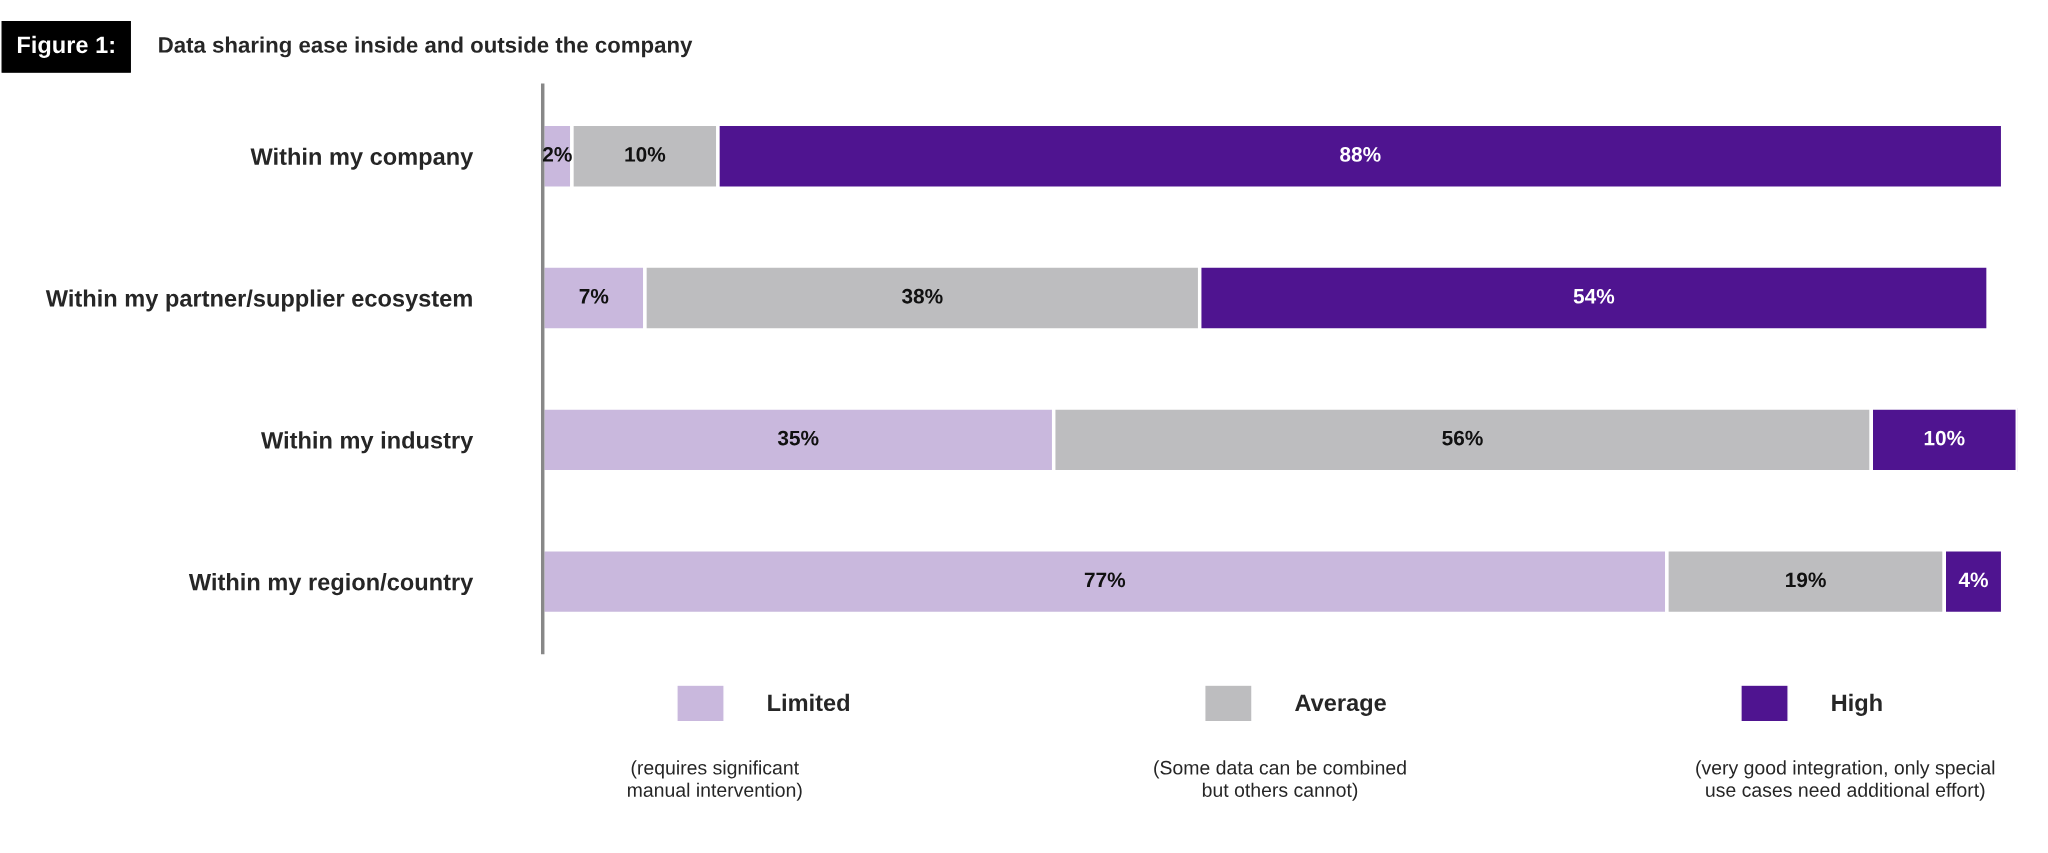  Describe the element at coordinates (362, 158) in the screenshot. I see `y-tick-label: Within my company` at that location.